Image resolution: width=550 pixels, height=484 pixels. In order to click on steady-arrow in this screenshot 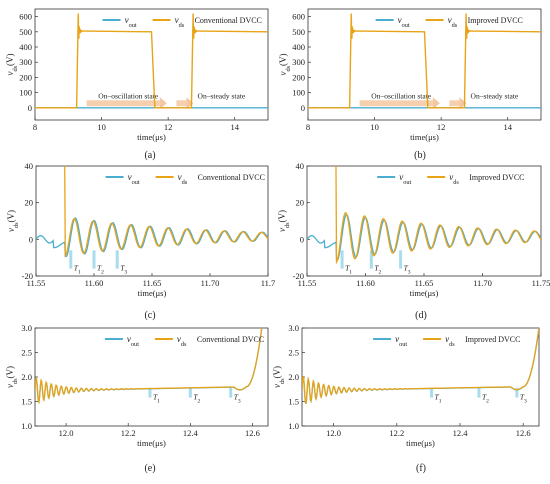, I will do `click(454, 103)`.